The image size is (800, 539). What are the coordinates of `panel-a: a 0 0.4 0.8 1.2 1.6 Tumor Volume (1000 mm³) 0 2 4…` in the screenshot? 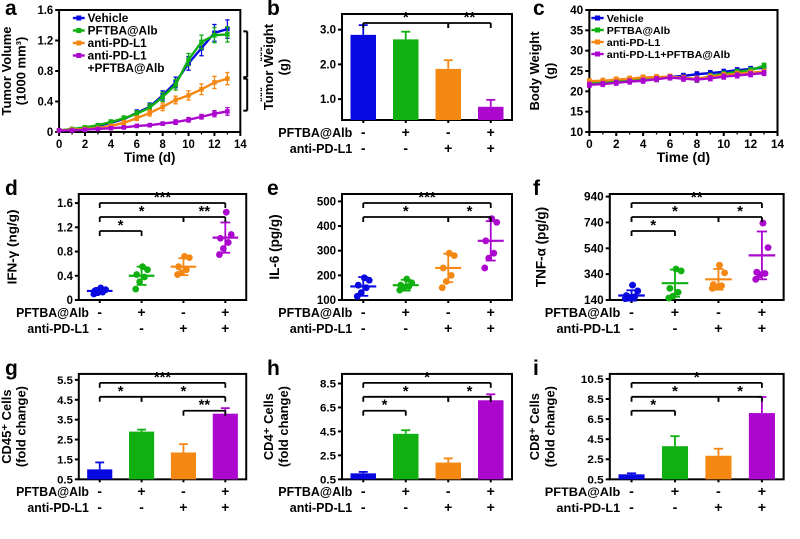 It's located at (131, 90).